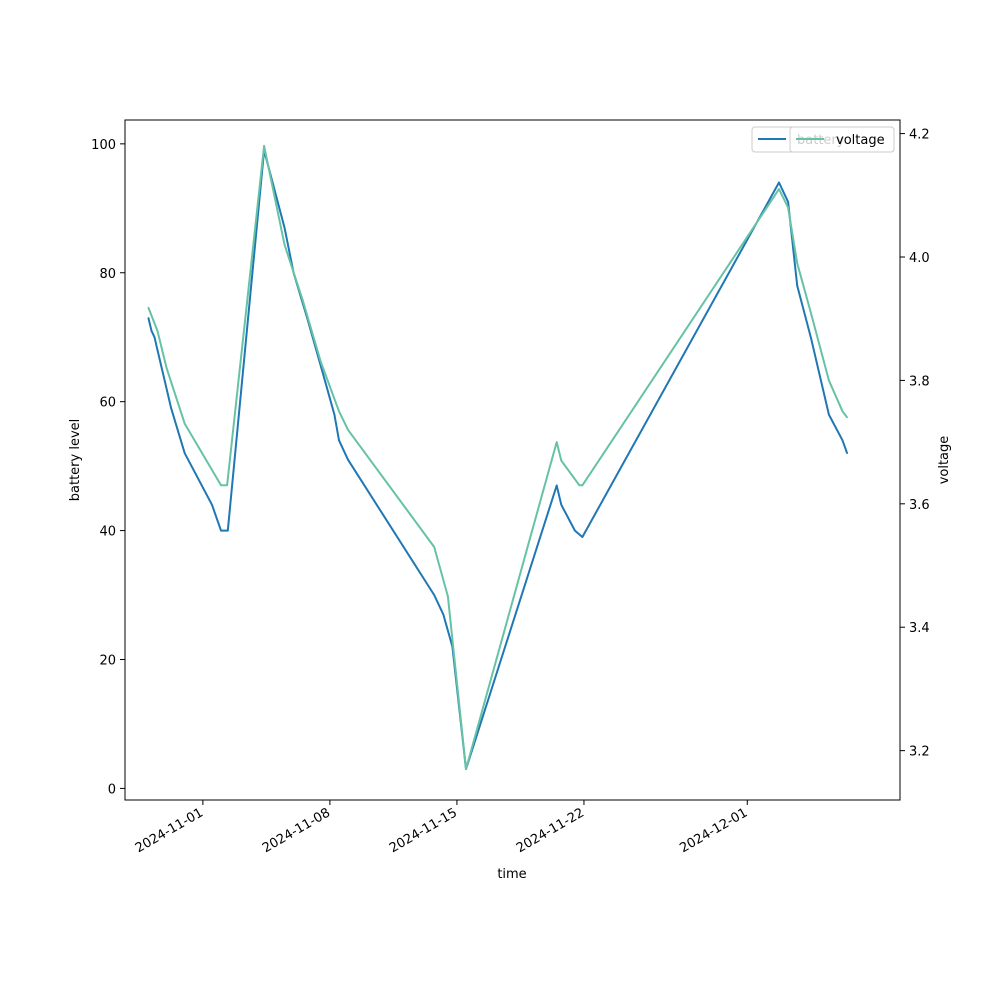 This screenshot has height=1000, width=1000. What do you see at coordinates (103, 145) in the screenshot?
I see `y-left-tick-label: 100` at bounding box center [103, 145].